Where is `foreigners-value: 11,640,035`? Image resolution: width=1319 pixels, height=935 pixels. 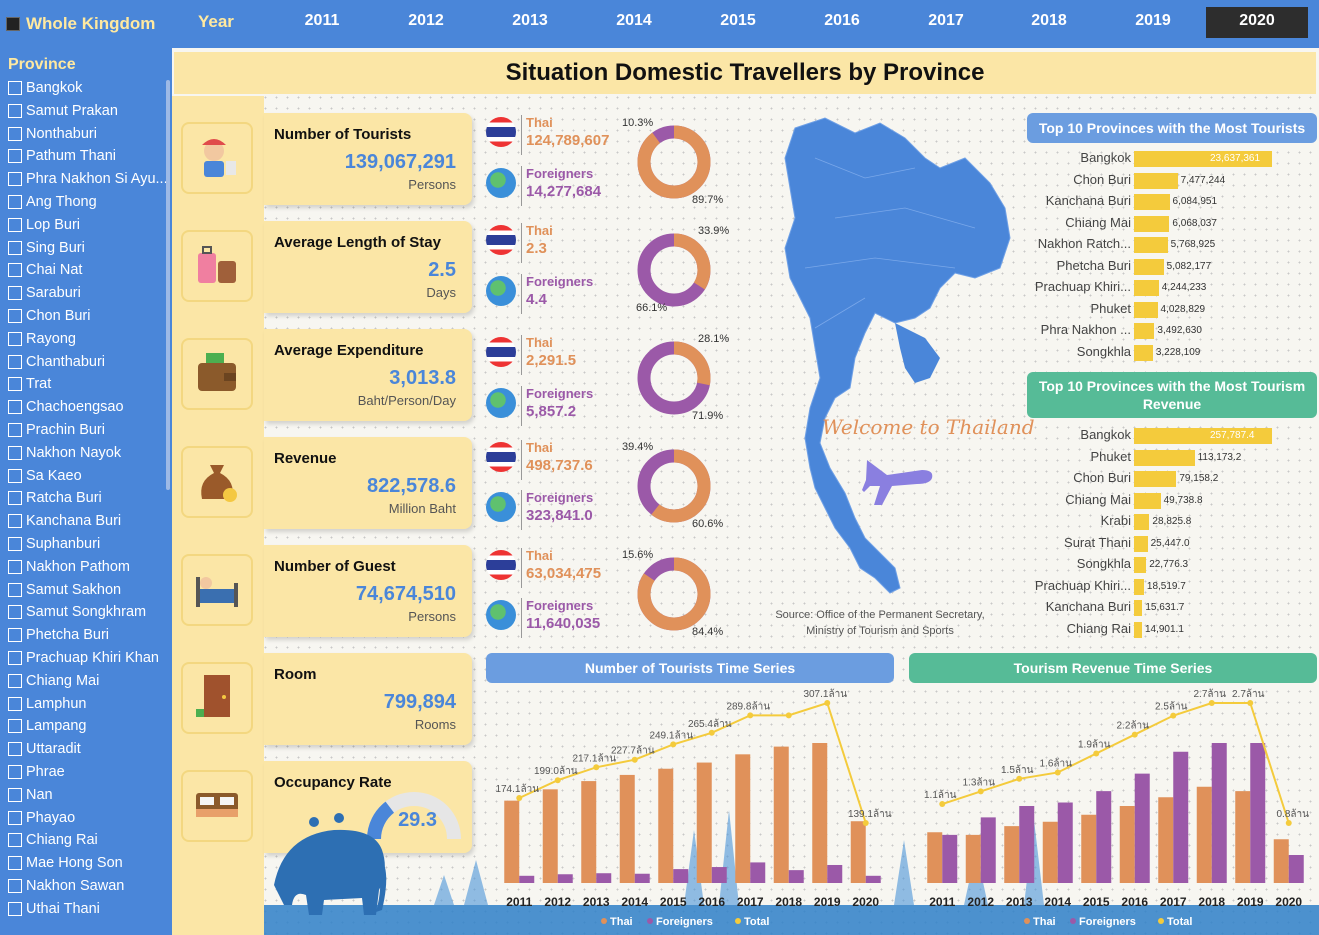
foreigners-value: 11,640,035 is located at coordinates (563, 623).